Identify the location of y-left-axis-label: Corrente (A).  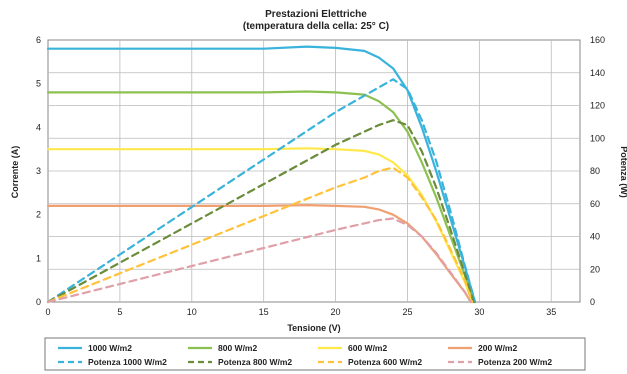
(15, 172).